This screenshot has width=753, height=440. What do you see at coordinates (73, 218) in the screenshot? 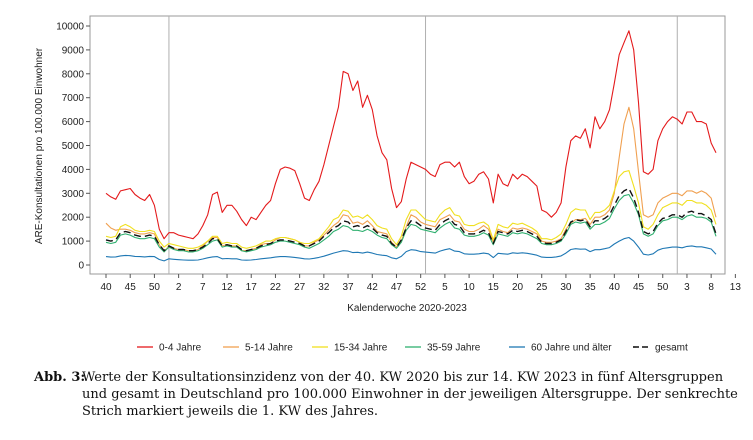
I see `y-tick-label: 2000` at bounding box center [73, 218].